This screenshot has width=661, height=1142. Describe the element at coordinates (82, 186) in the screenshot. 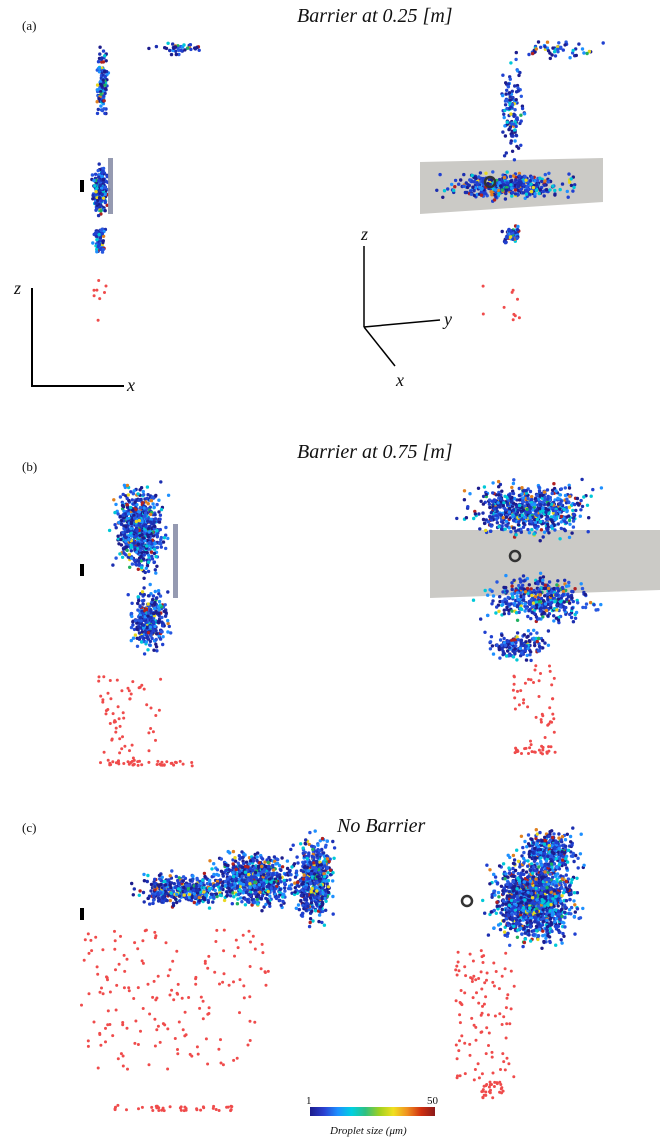

I see `source-mouth-marker` at that location.